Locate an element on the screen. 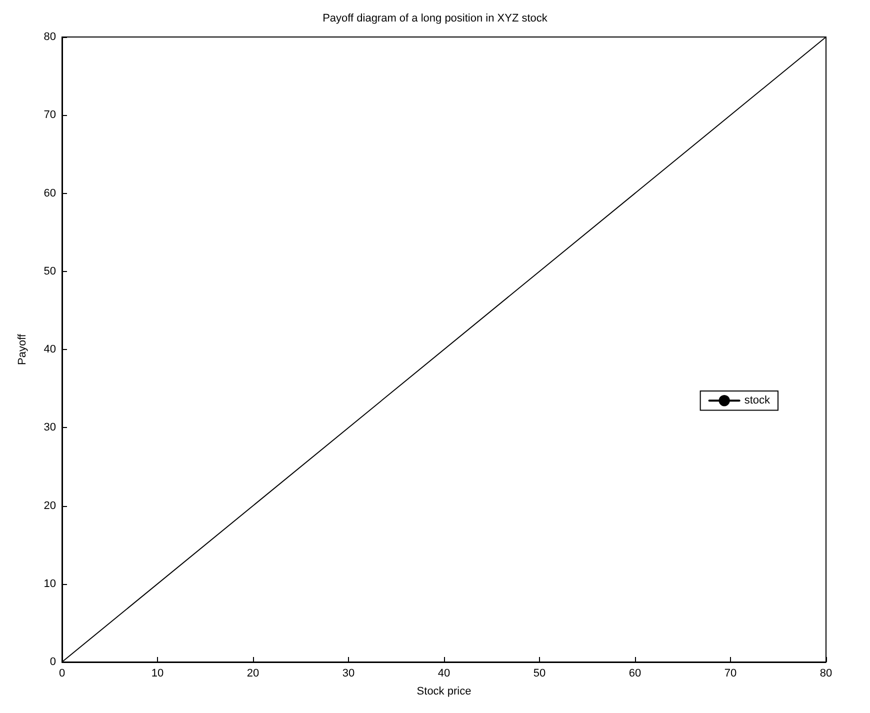  y-tick-label: 10 is located at coordinates (50, 584).